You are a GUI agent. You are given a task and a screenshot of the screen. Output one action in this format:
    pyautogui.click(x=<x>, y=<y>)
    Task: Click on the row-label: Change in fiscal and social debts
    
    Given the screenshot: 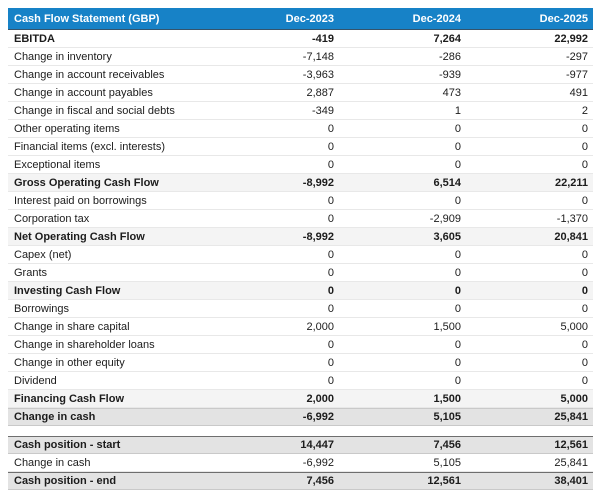 What is the action you would take?
    pyautogui.click(x=94, y=110)
    